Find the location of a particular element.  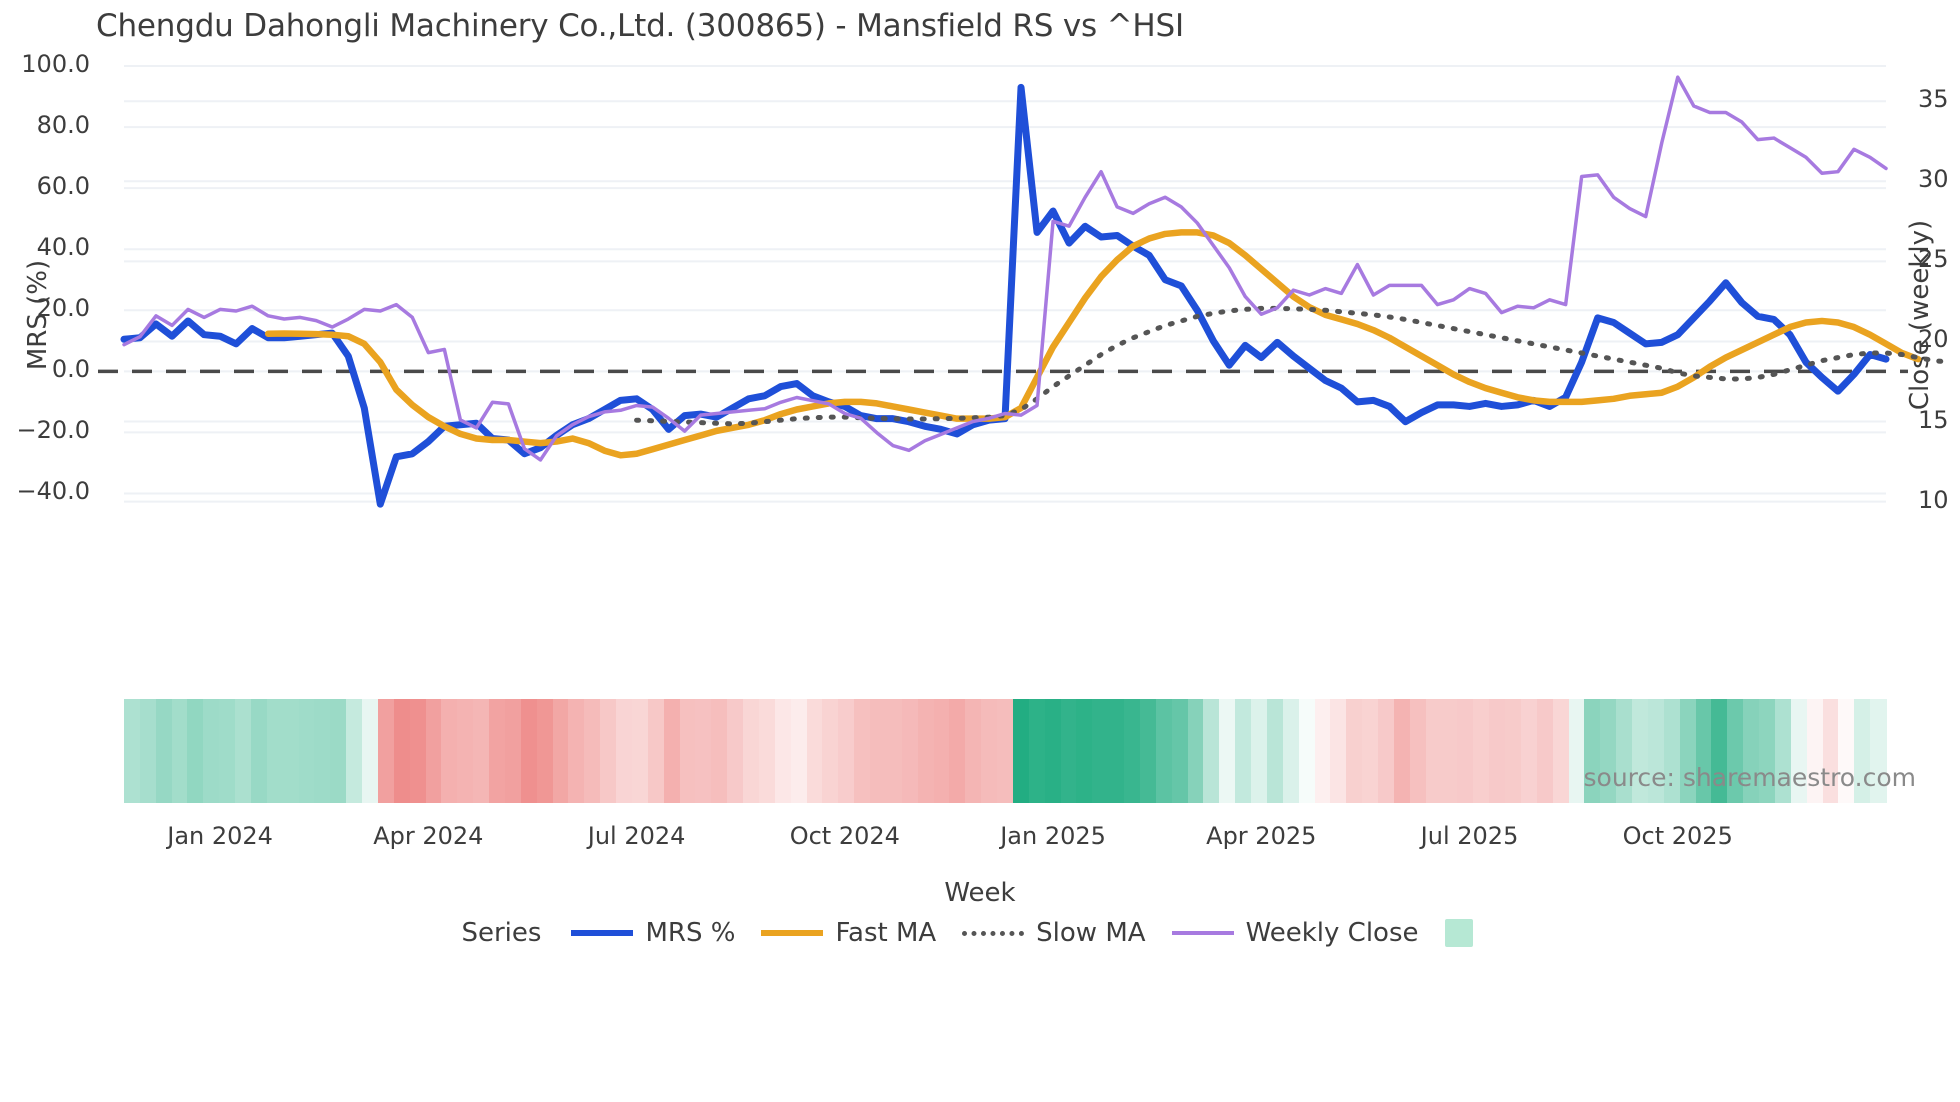

legend-item-swatch is located at coordinates (1458, 933).